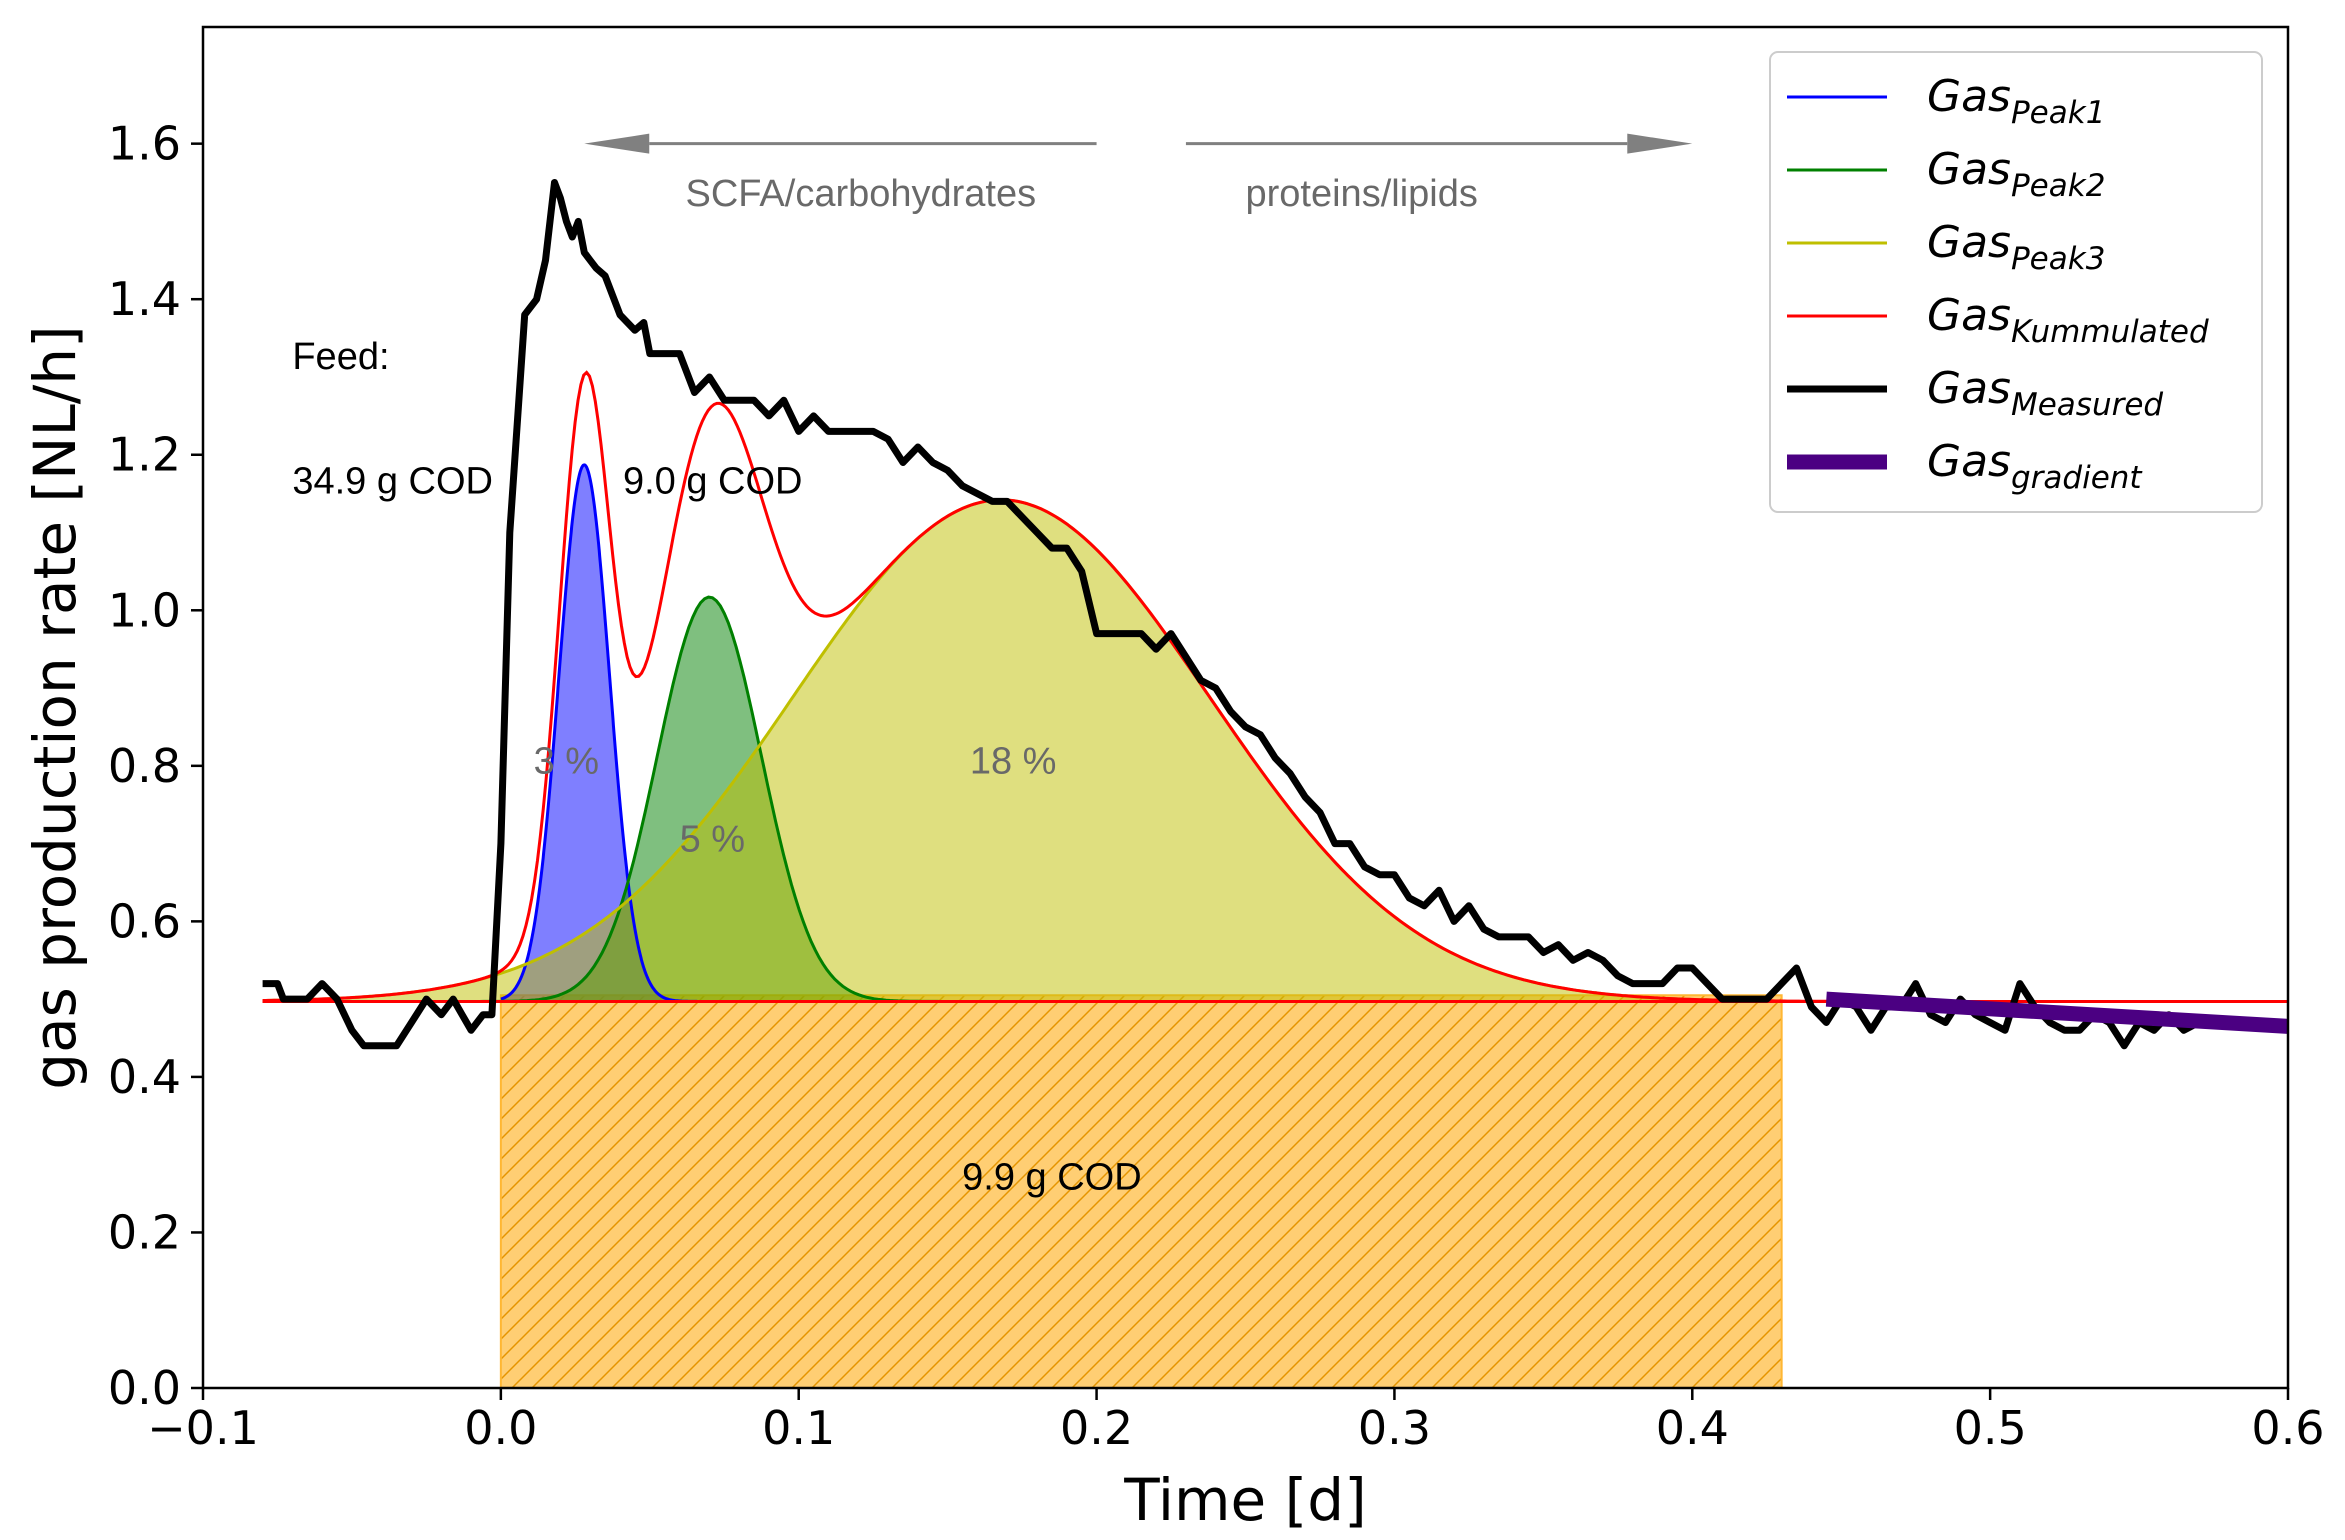 The width and height of the screenshot is (2345, 1540). I want to click on peak1-area, so click(620, 733).